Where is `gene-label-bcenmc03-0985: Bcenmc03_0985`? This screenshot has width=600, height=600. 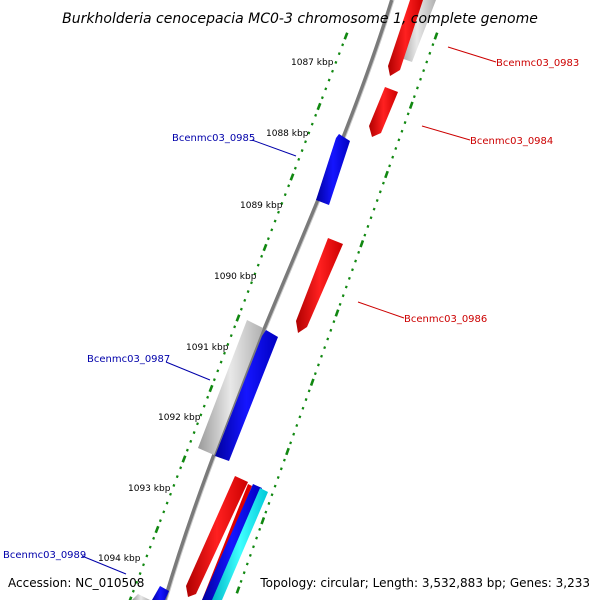 gene-label-bcenmc03-0985: Bcenmc03_0985 is located at coordinates (213, 138).